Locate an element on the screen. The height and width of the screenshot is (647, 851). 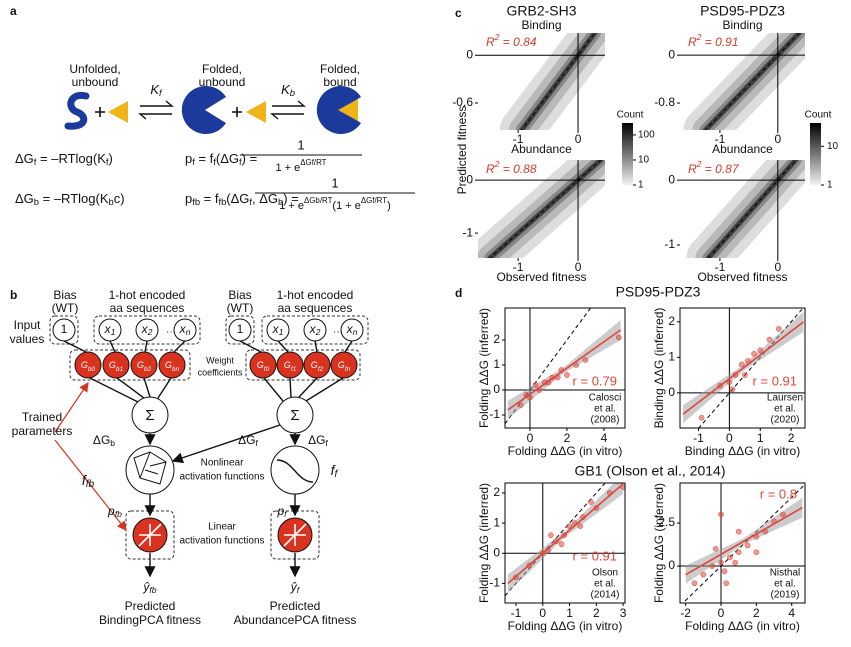
text-part: ΔGf/RT is located at coordinates (374, 200).